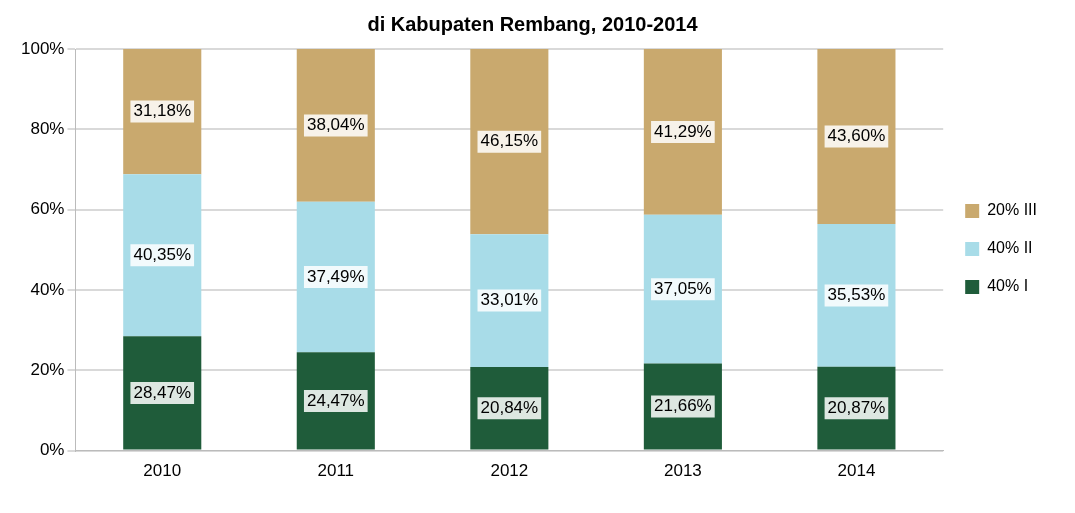  I want to click on x-tick-label: 2014, so click(856, 471).